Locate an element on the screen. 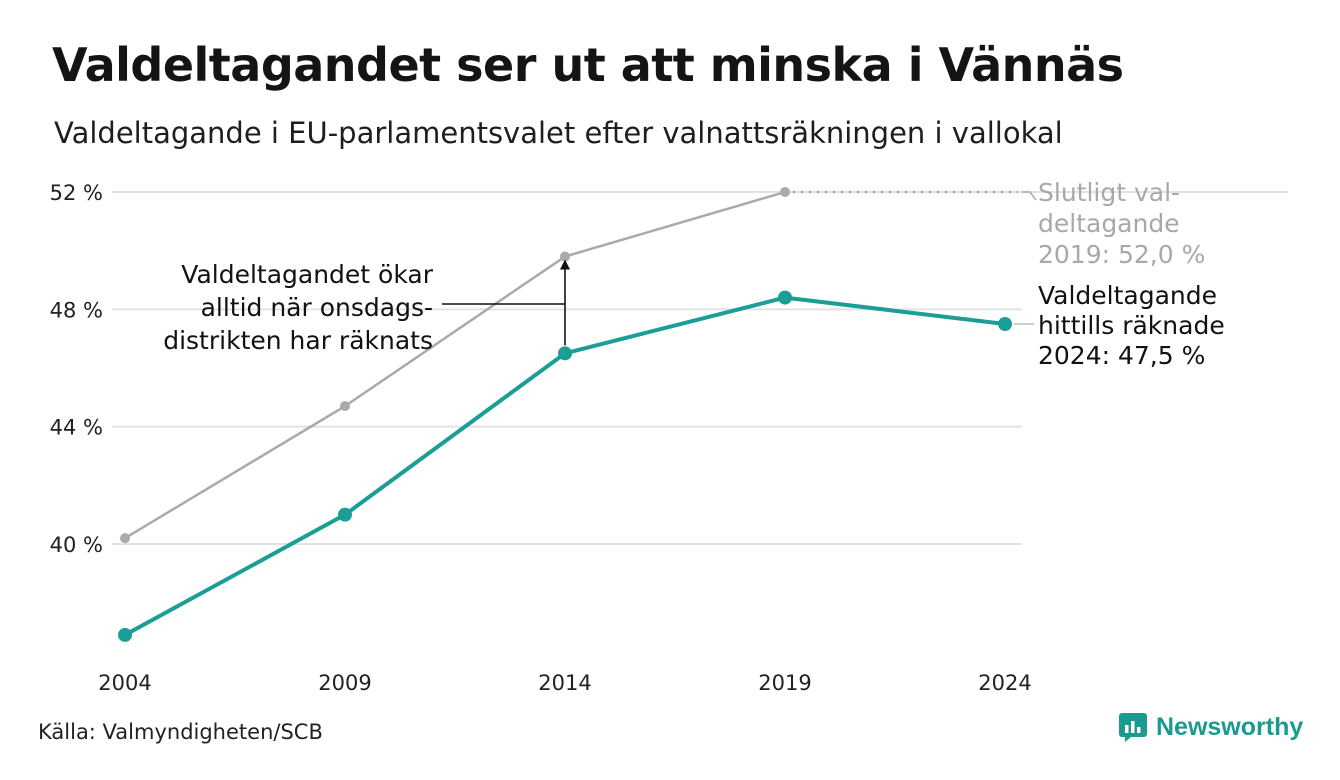  gap-annotation-text: distrikten har räknats is located at coordinates (298, 340).